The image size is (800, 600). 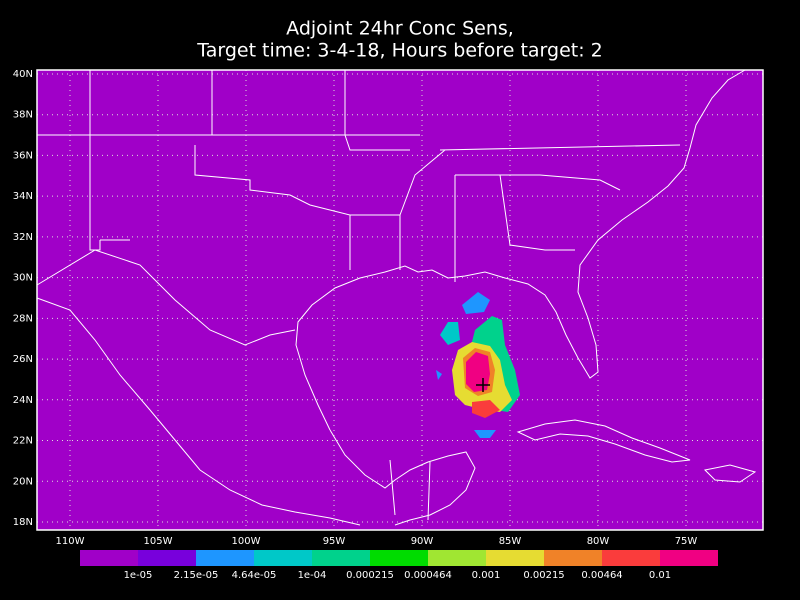 What do you see at coordinates (510, 541) in the screenshot?
I see `lon-label: 85W` at bounding box center [510, 541].